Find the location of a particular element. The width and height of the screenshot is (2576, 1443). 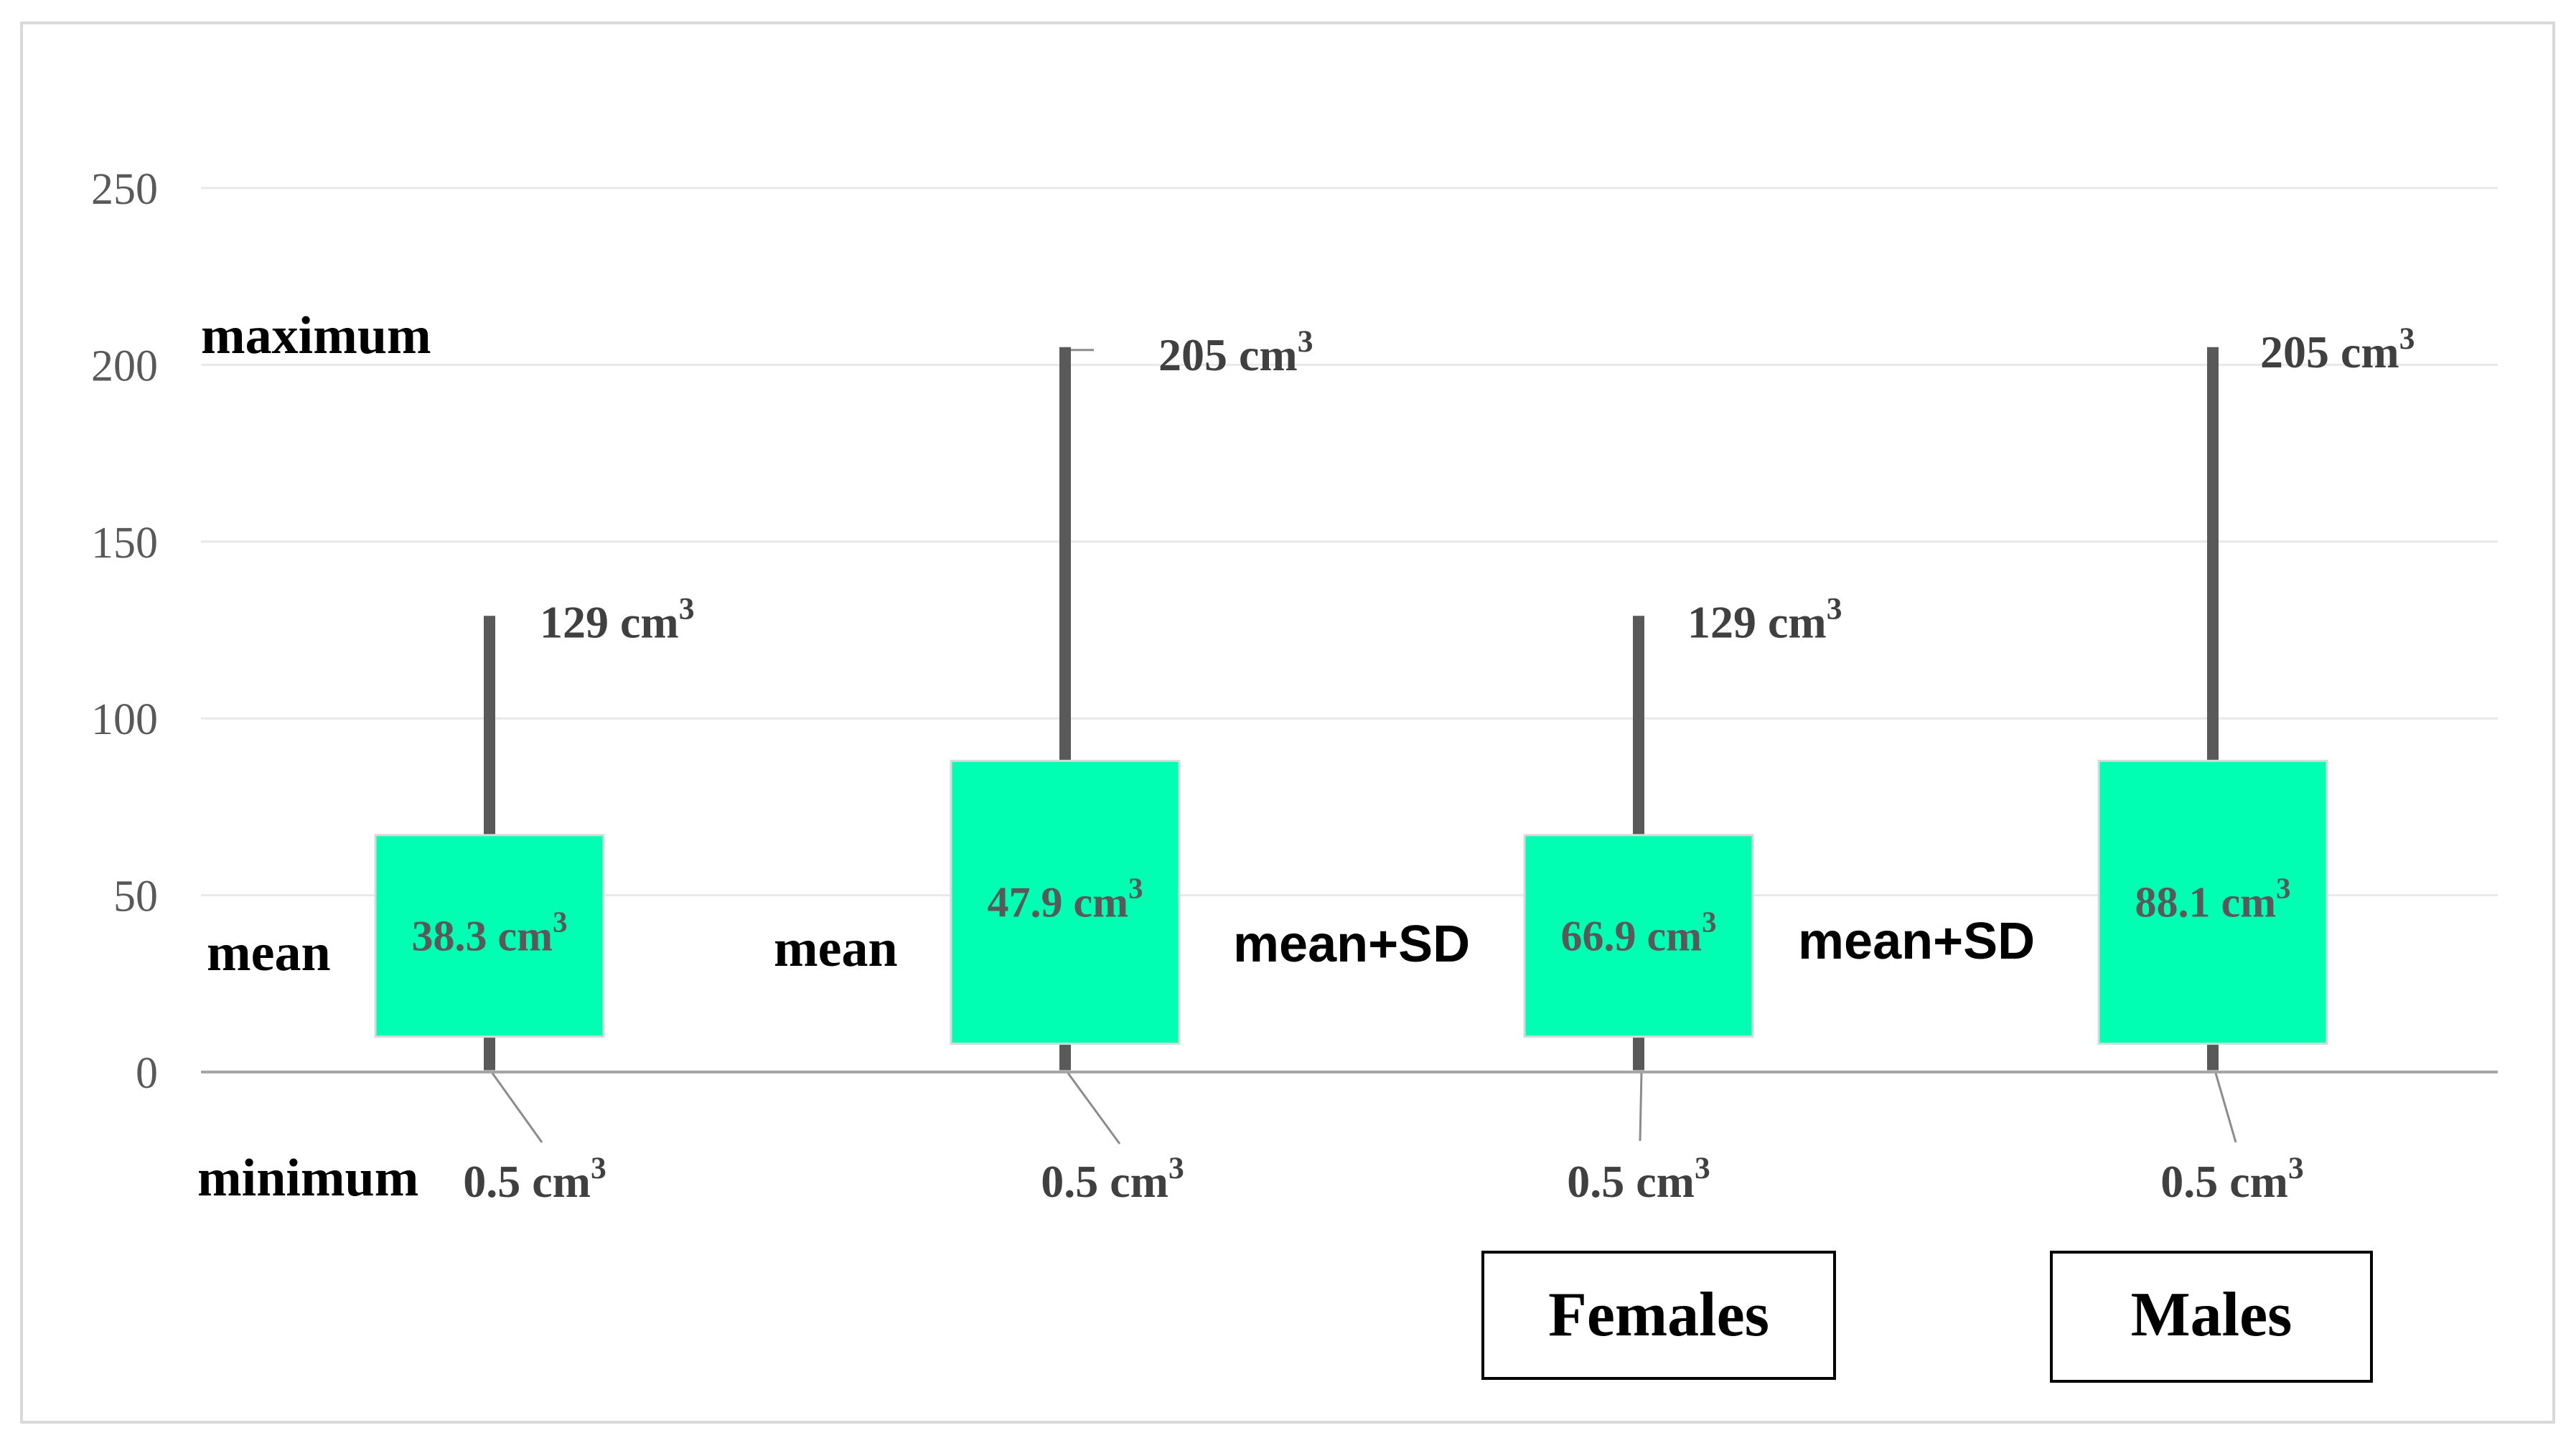

box-value-label-3: 66.9 cm3 is located at coordinates (1638, 933).